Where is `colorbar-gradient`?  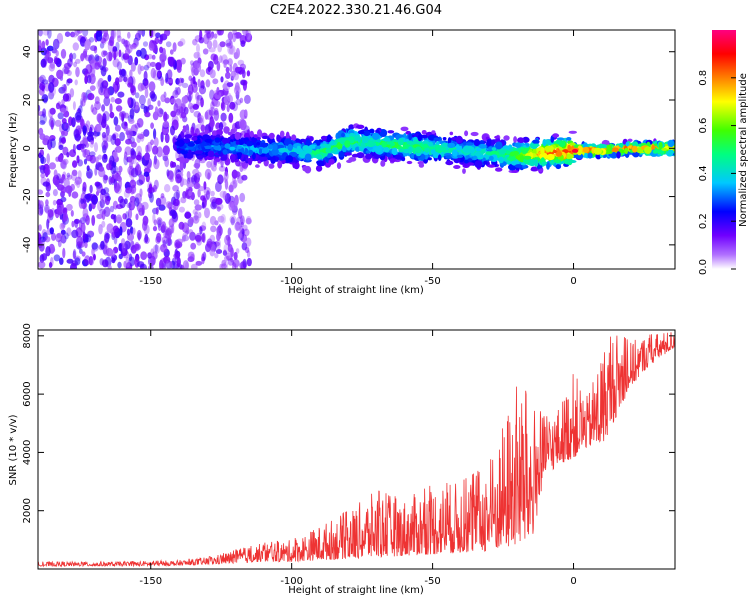 colorbar-gradient is located at coordinates (724, 149).